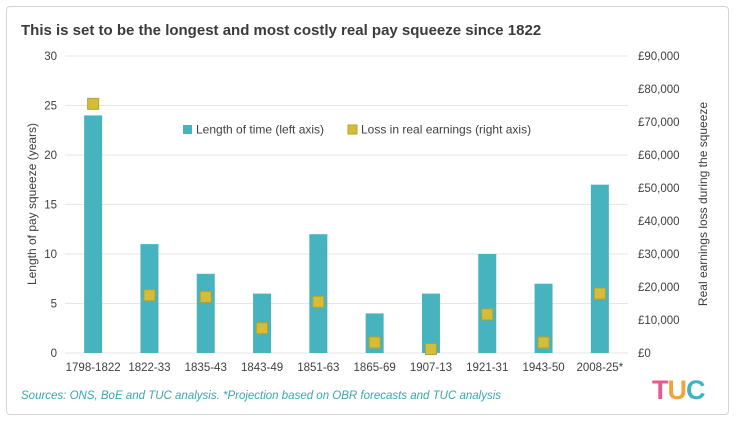 The image size is (737, 422). What do you see at coordinates (187, 129) in the screenshot?
I see `legend-swatch-length` at bounding box center [187, 129].